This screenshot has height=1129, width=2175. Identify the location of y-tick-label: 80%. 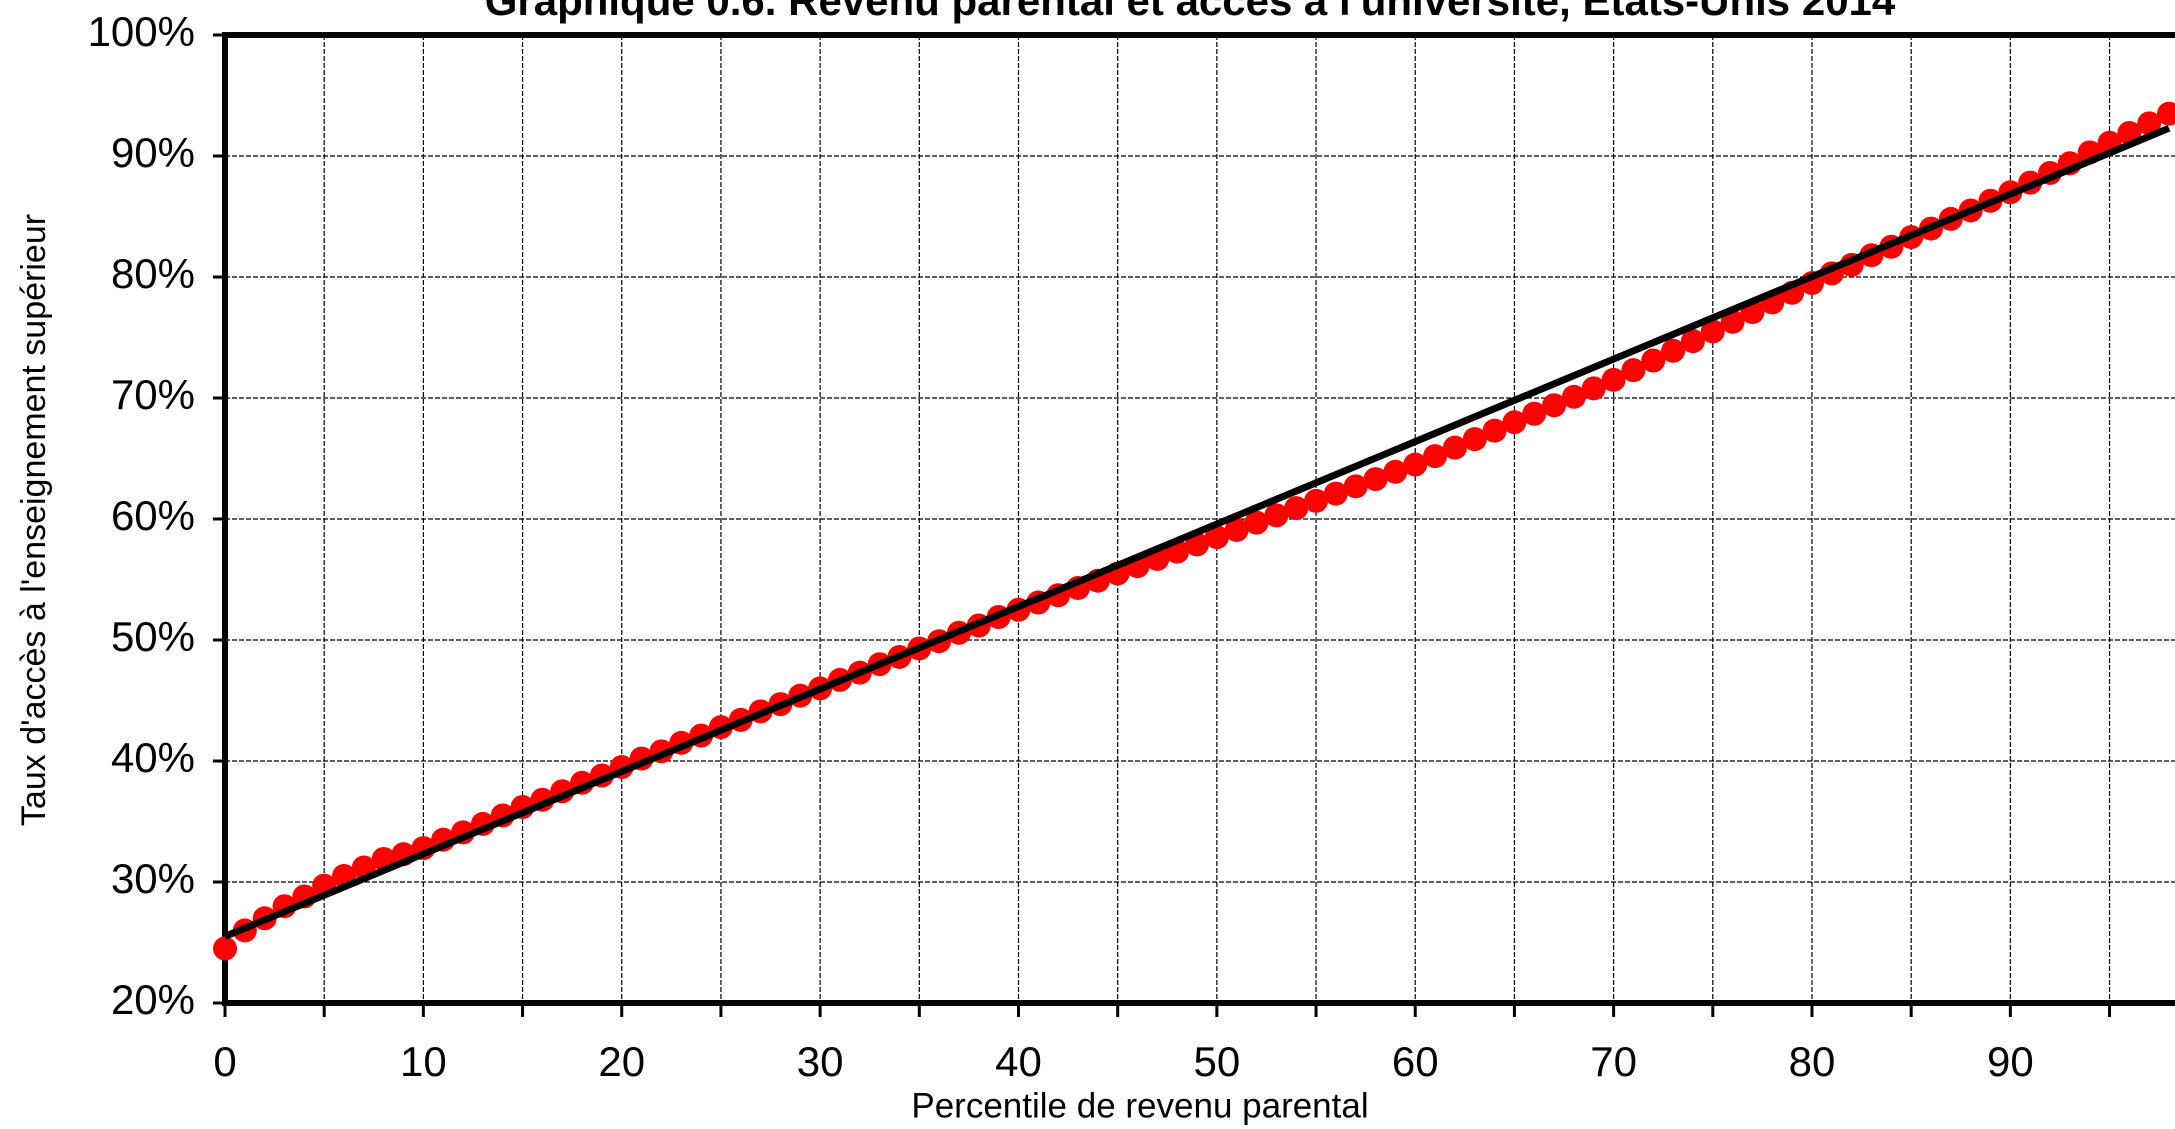
(153, 273).